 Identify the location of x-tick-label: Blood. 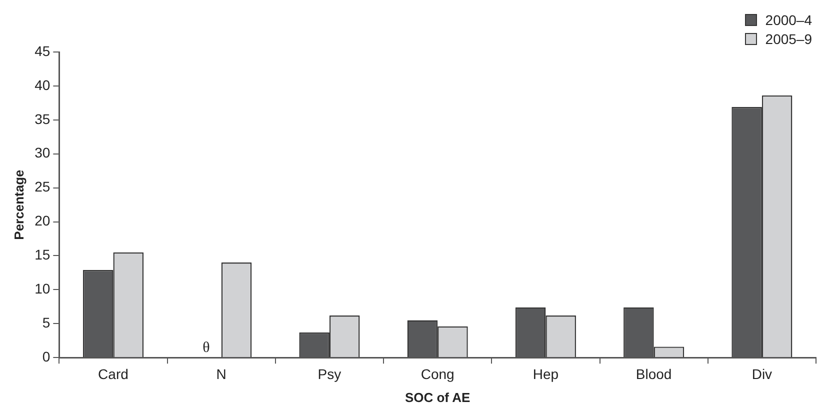
(654, 374).